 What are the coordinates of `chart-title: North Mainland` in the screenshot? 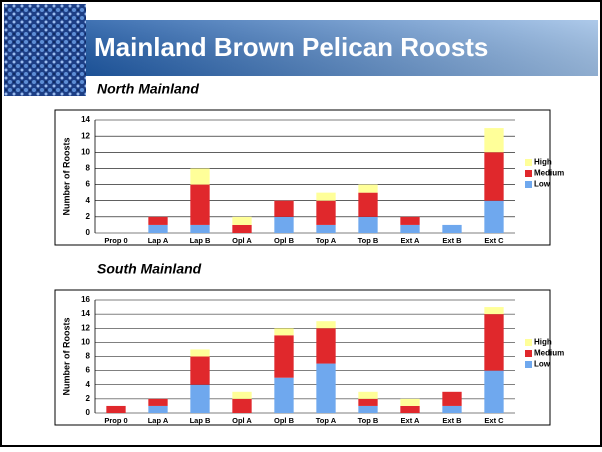 It's located at (148, 89).